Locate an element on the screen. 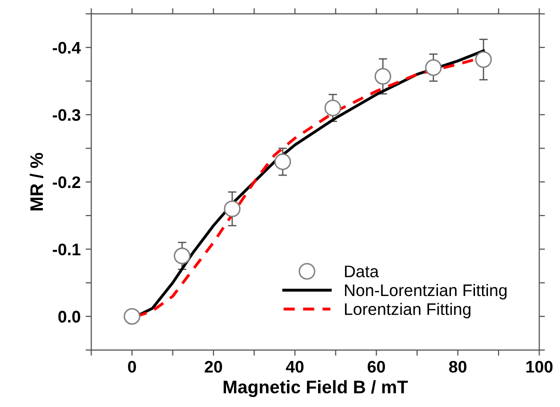 The width and height of the screenshot is (560, 407). legend-label: Non-Lorentzian Fitting is located at coordinates (426, 292).